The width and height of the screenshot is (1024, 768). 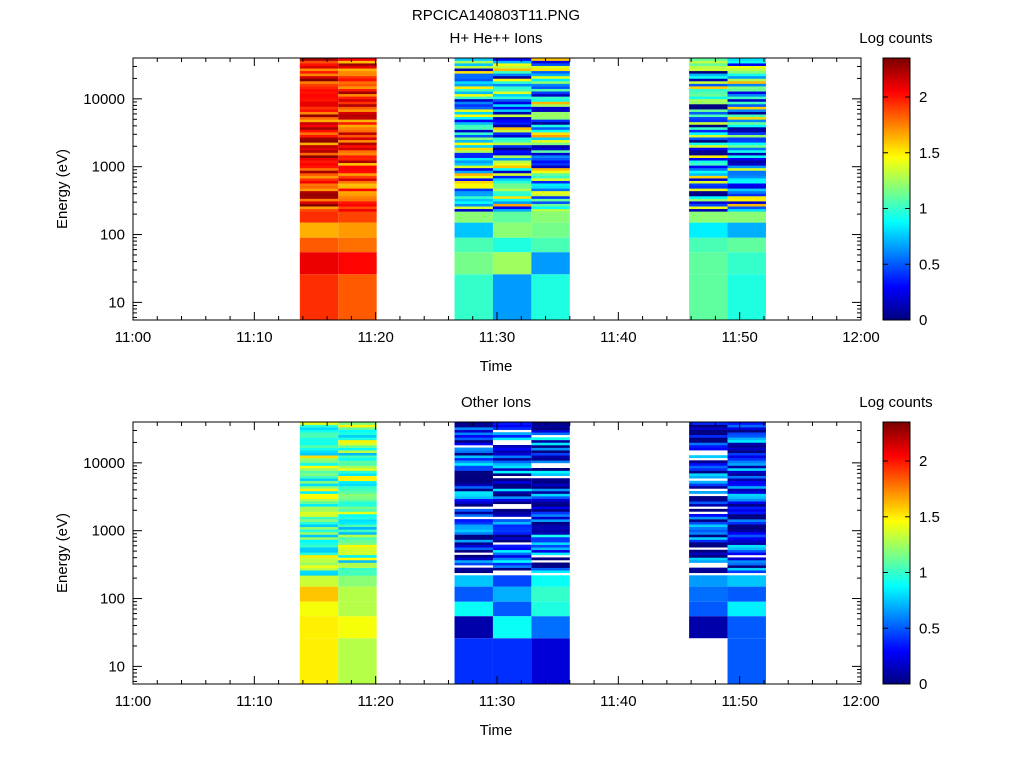 I want to click on y-tick-label: 10000, so click(x=104, y=463).